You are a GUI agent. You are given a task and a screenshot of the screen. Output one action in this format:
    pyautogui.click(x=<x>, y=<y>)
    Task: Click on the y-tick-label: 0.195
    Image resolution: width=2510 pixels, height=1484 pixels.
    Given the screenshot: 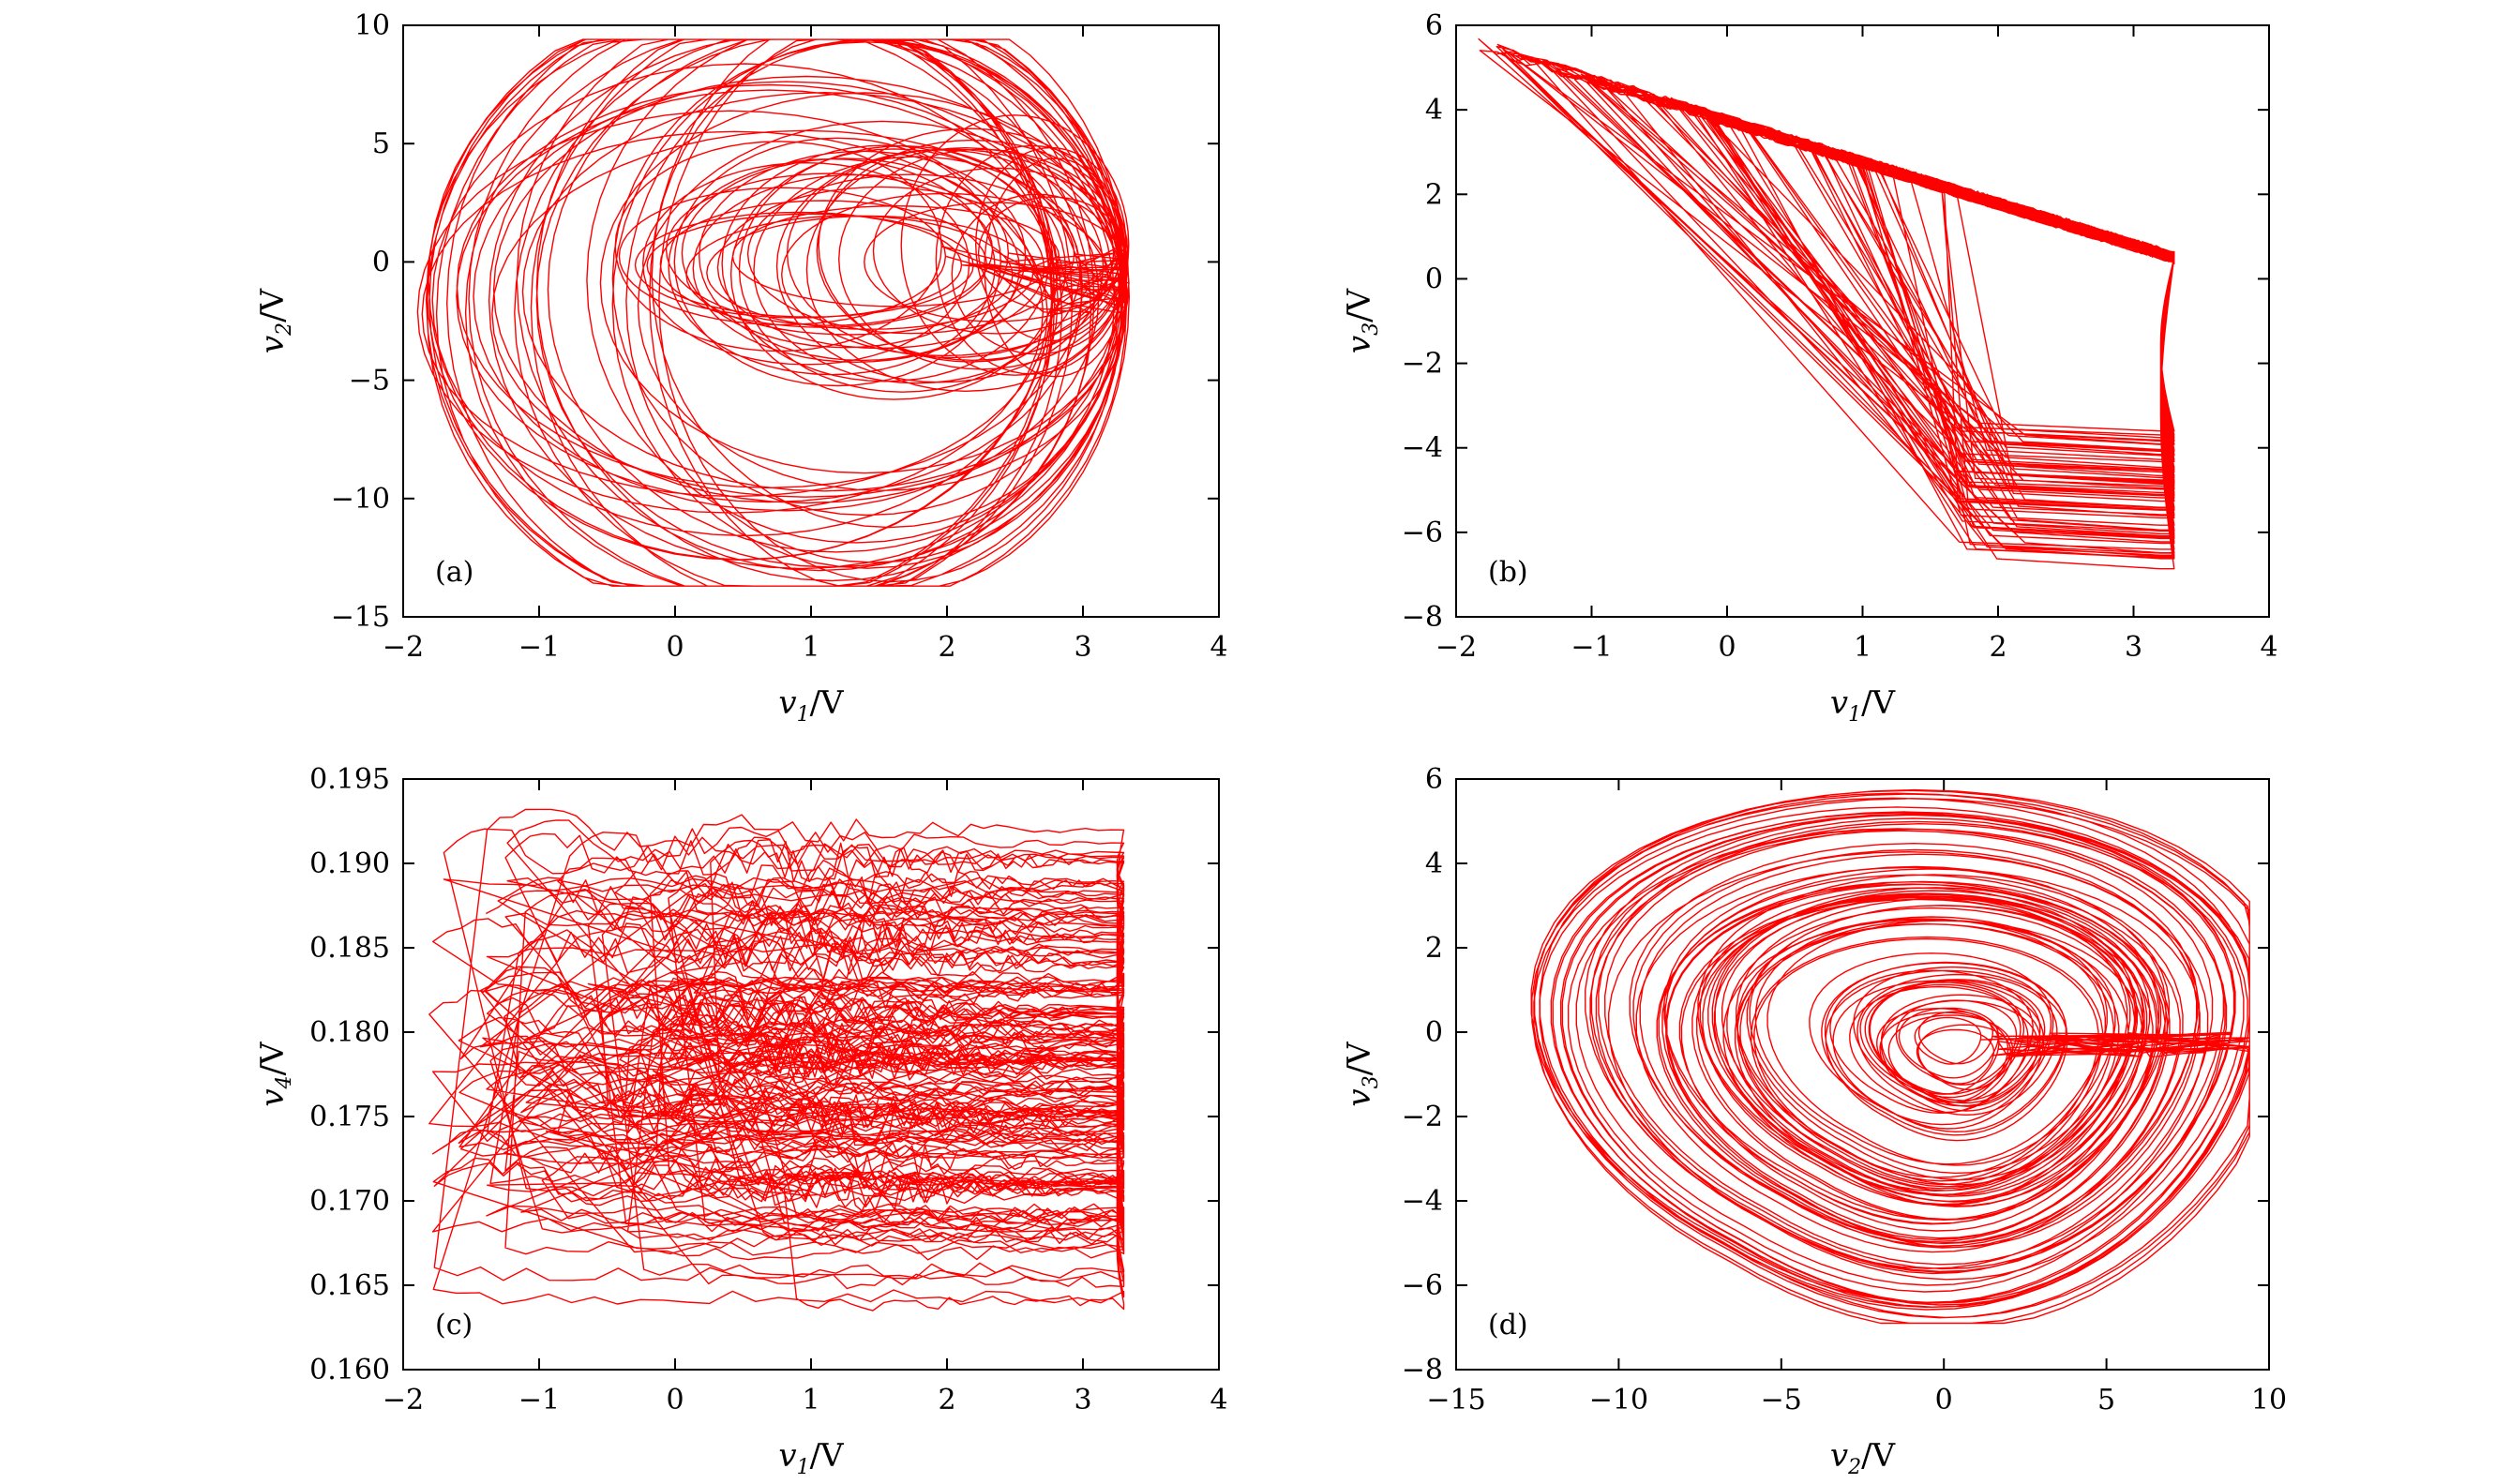 What is the action you would take?
    pyautogui.click(x=349, y=779)
    